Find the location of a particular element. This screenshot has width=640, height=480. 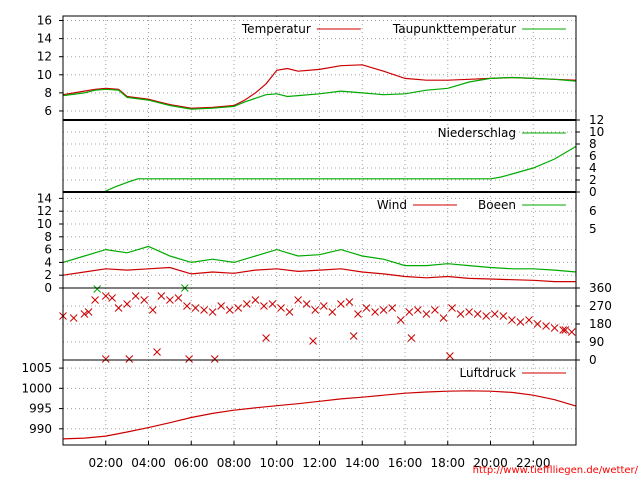

y-tick-label: 990 is located at coordinates (40, 429).